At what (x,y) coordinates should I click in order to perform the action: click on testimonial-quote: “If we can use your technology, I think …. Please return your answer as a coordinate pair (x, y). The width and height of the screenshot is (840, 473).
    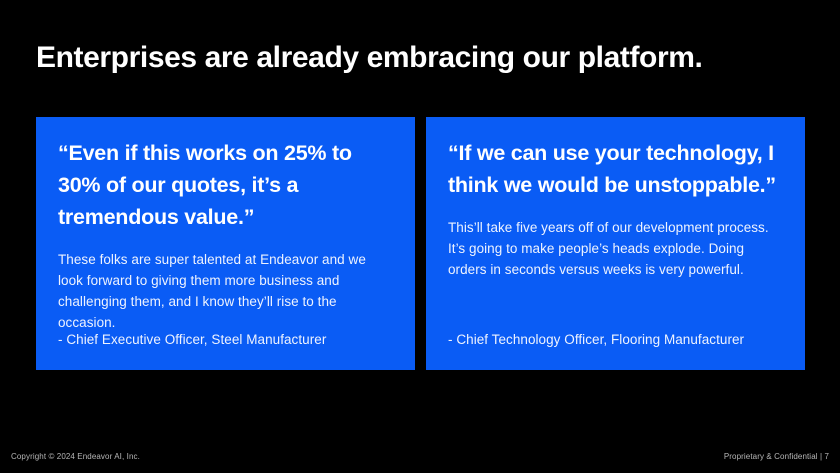
    Looking at the image, I should click on (612, 169).